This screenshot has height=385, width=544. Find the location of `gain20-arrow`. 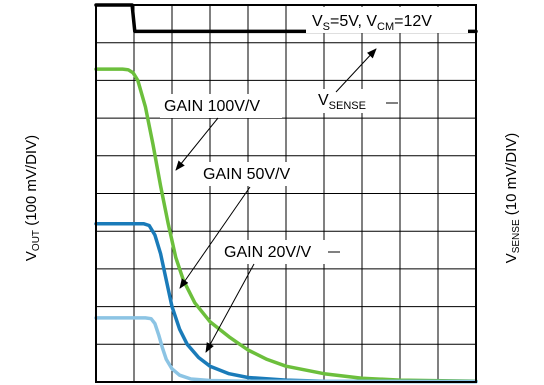

gain20-arrow is located at coordinates (230, 308).